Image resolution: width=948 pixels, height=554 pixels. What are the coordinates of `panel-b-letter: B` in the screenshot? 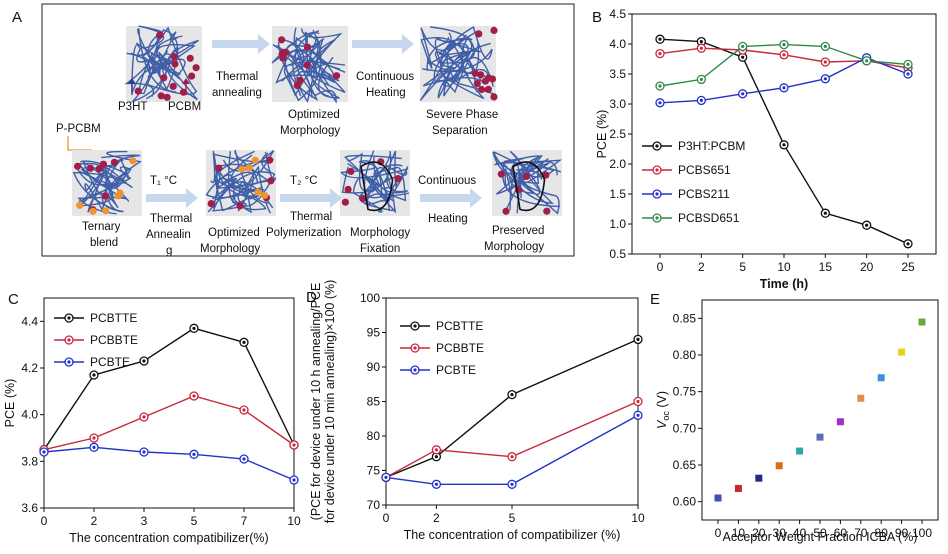 It's located at (597, 17).